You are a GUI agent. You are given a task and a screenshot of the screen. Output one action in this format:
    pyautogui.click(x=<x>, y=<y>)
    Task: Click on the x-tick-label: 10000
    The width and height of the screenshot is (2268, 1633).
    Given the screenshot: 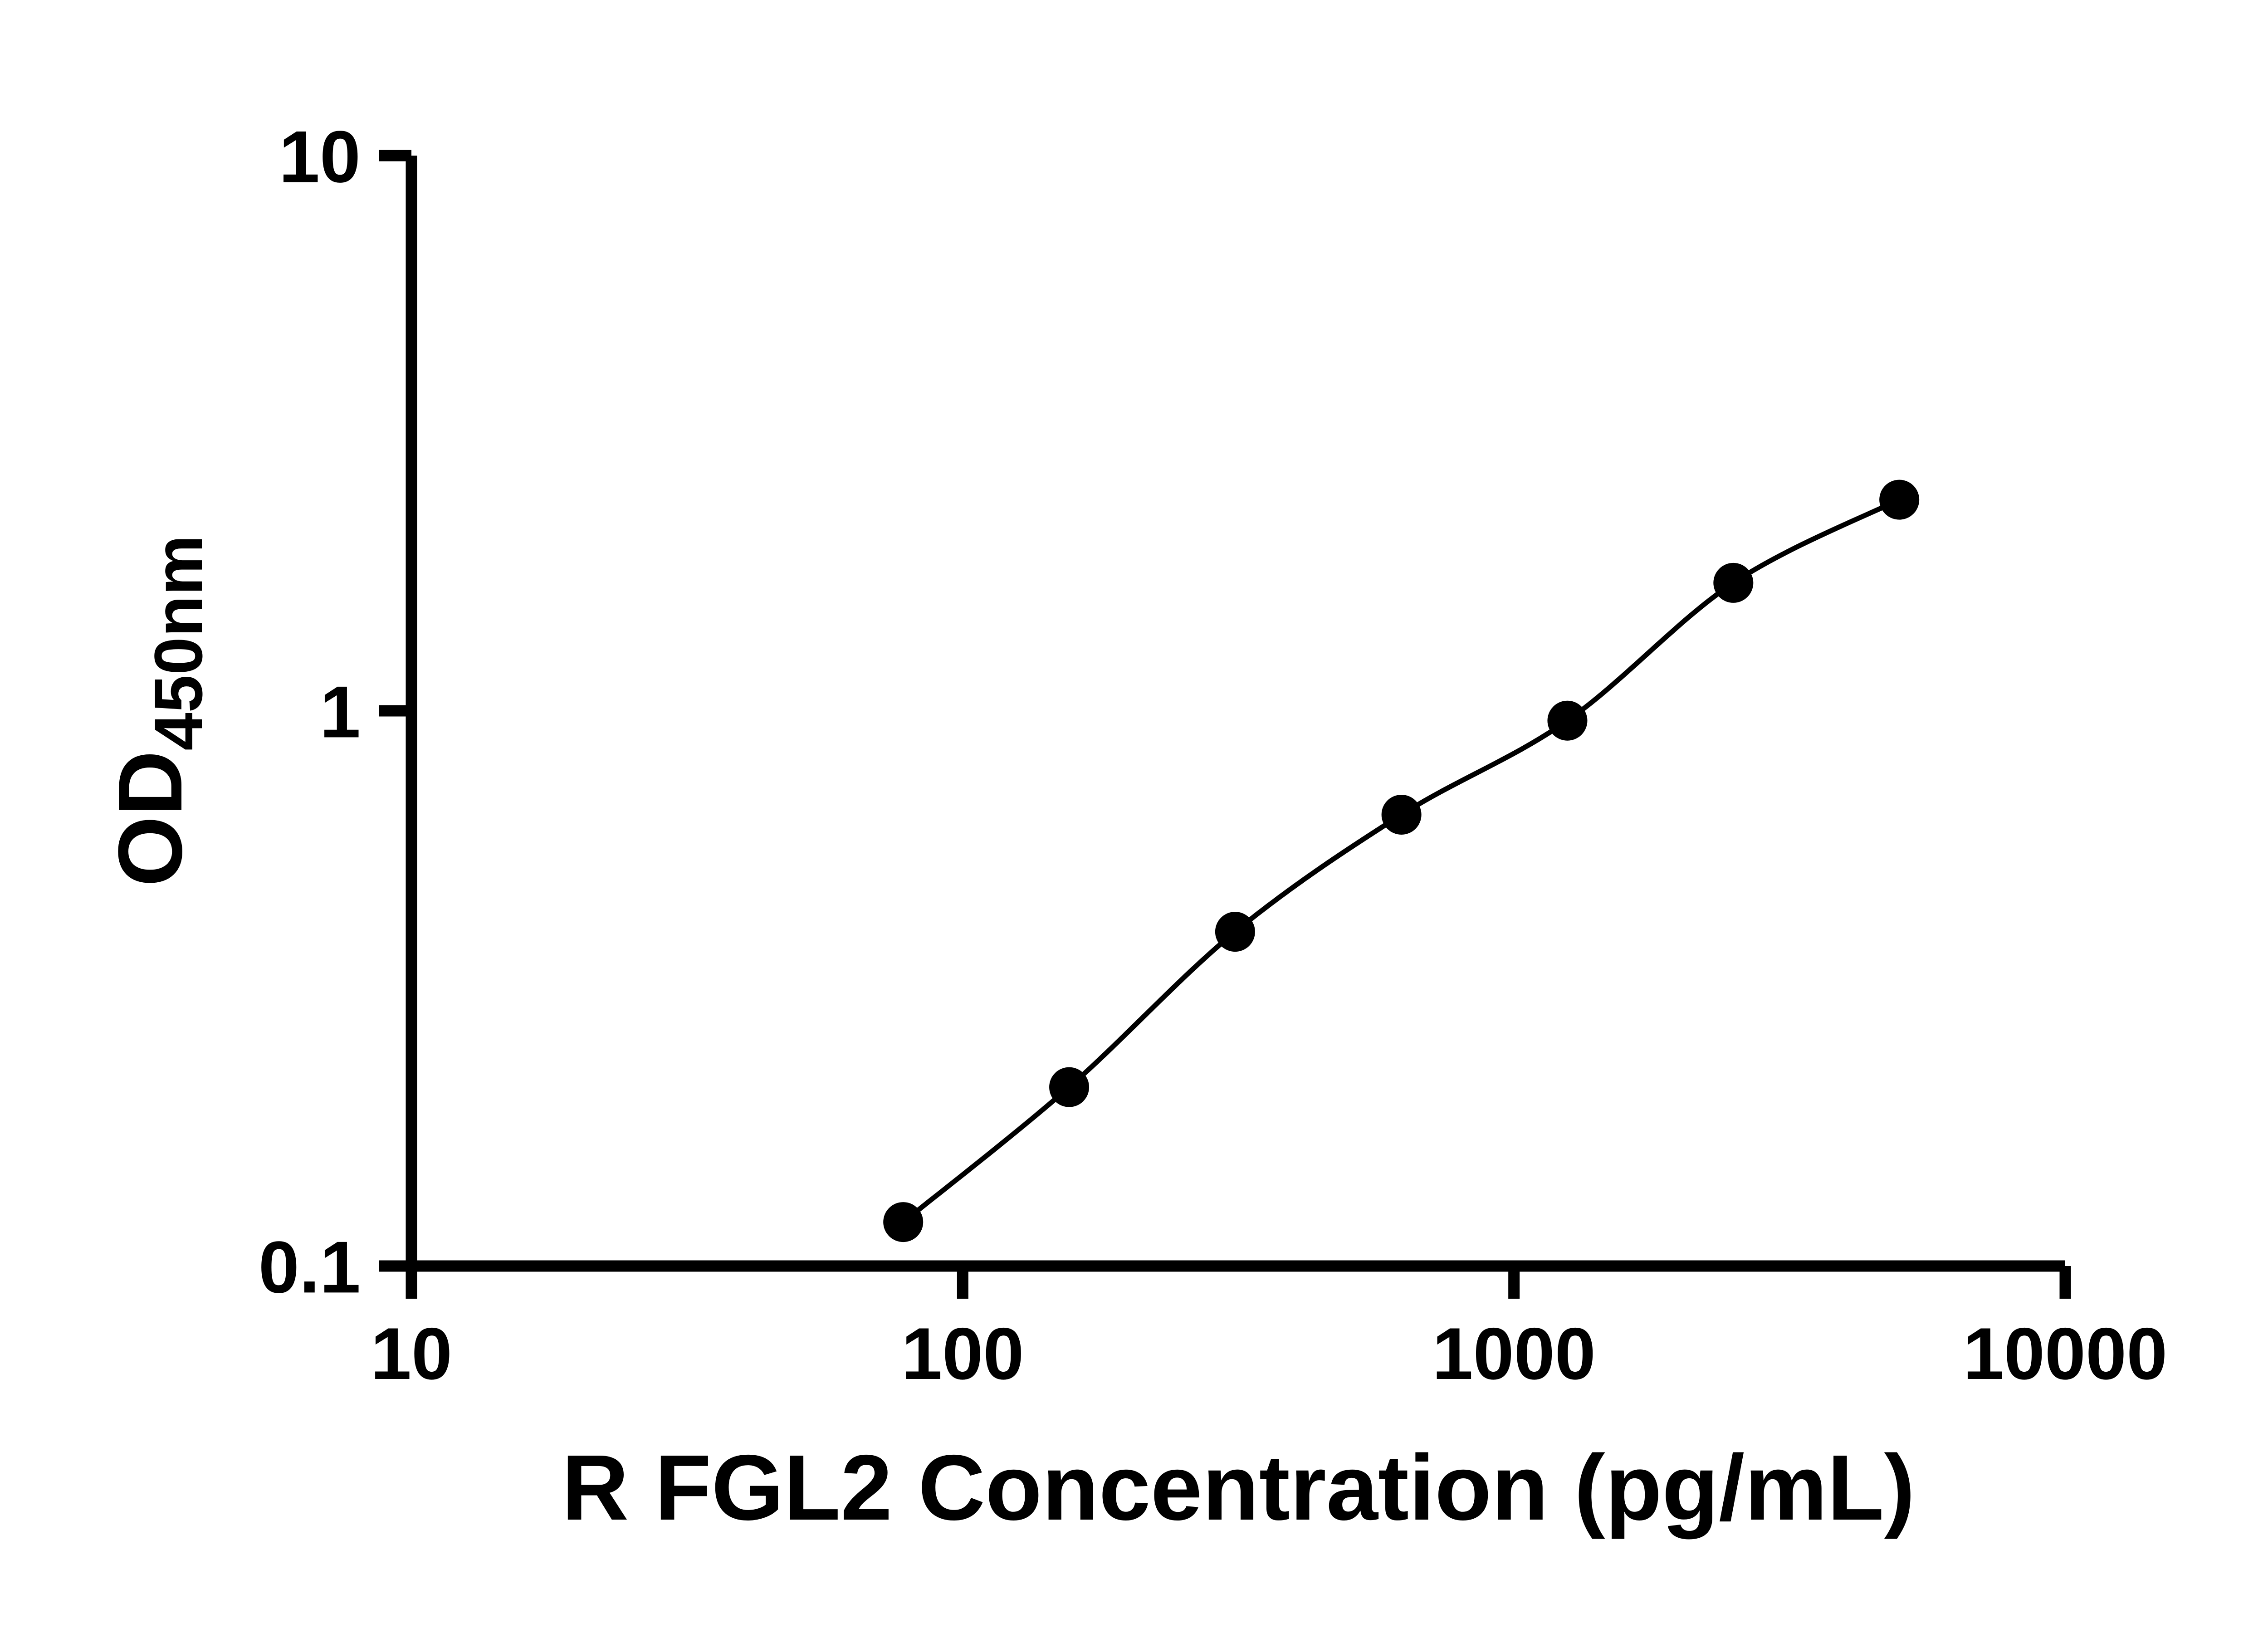 What is the action you would take?
    pyautogui.click(x=2065, y=1354)
    